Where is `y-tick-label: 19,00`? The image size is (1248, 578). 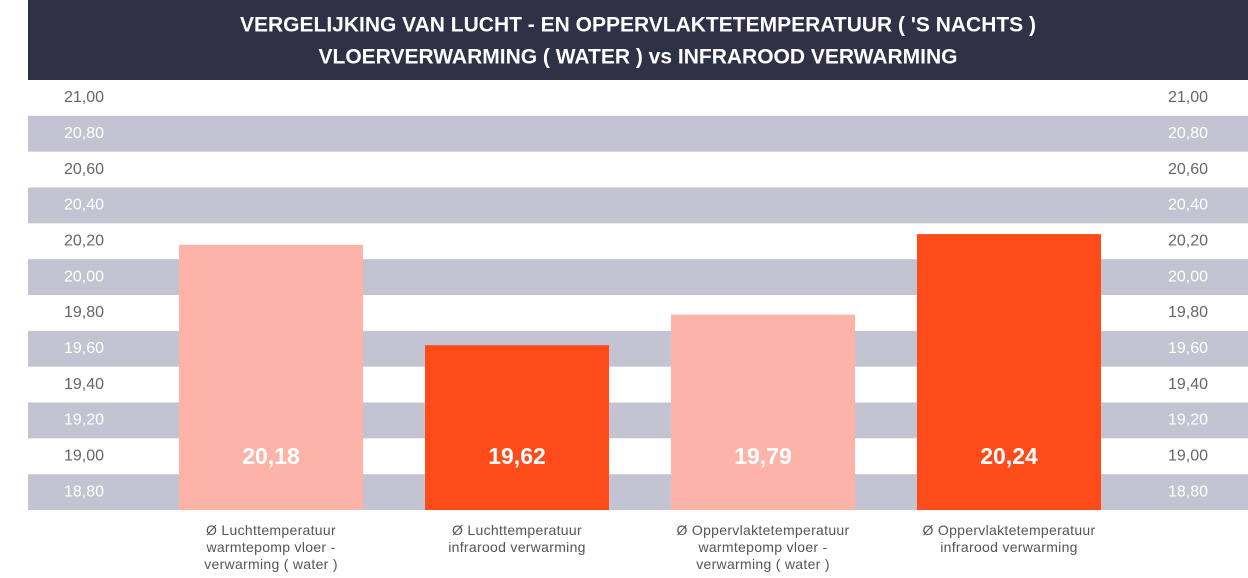 y-tick-label: 19,00 is located at coordinates (84, 455).